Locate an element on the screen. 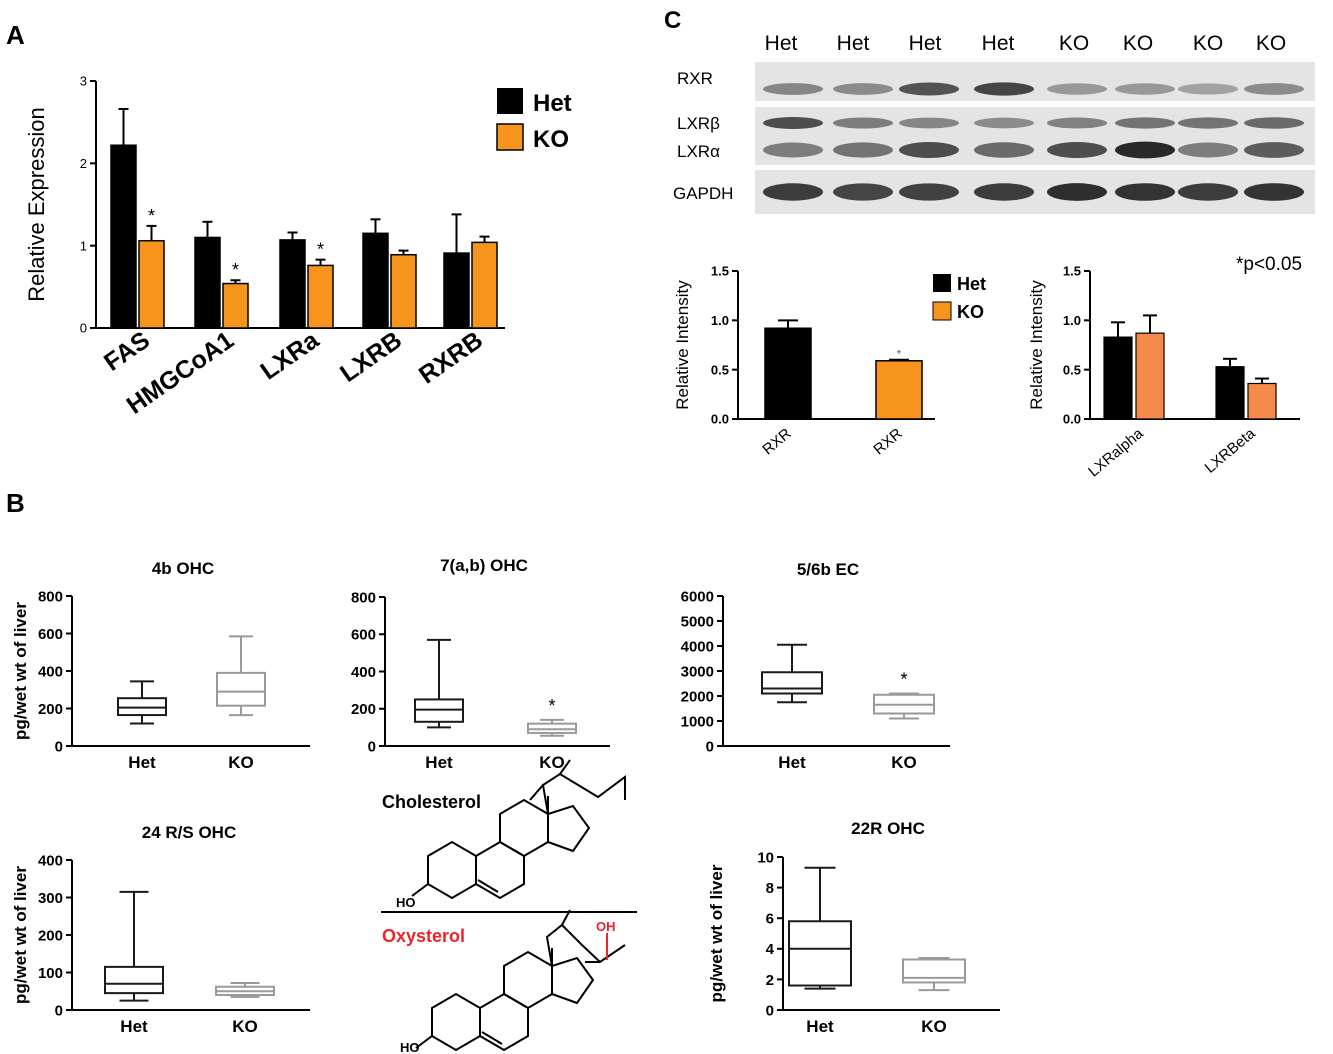 This screenshot has height=1054, width=1333. legend-c-ko-swatch is located at coordinates (942, 311).